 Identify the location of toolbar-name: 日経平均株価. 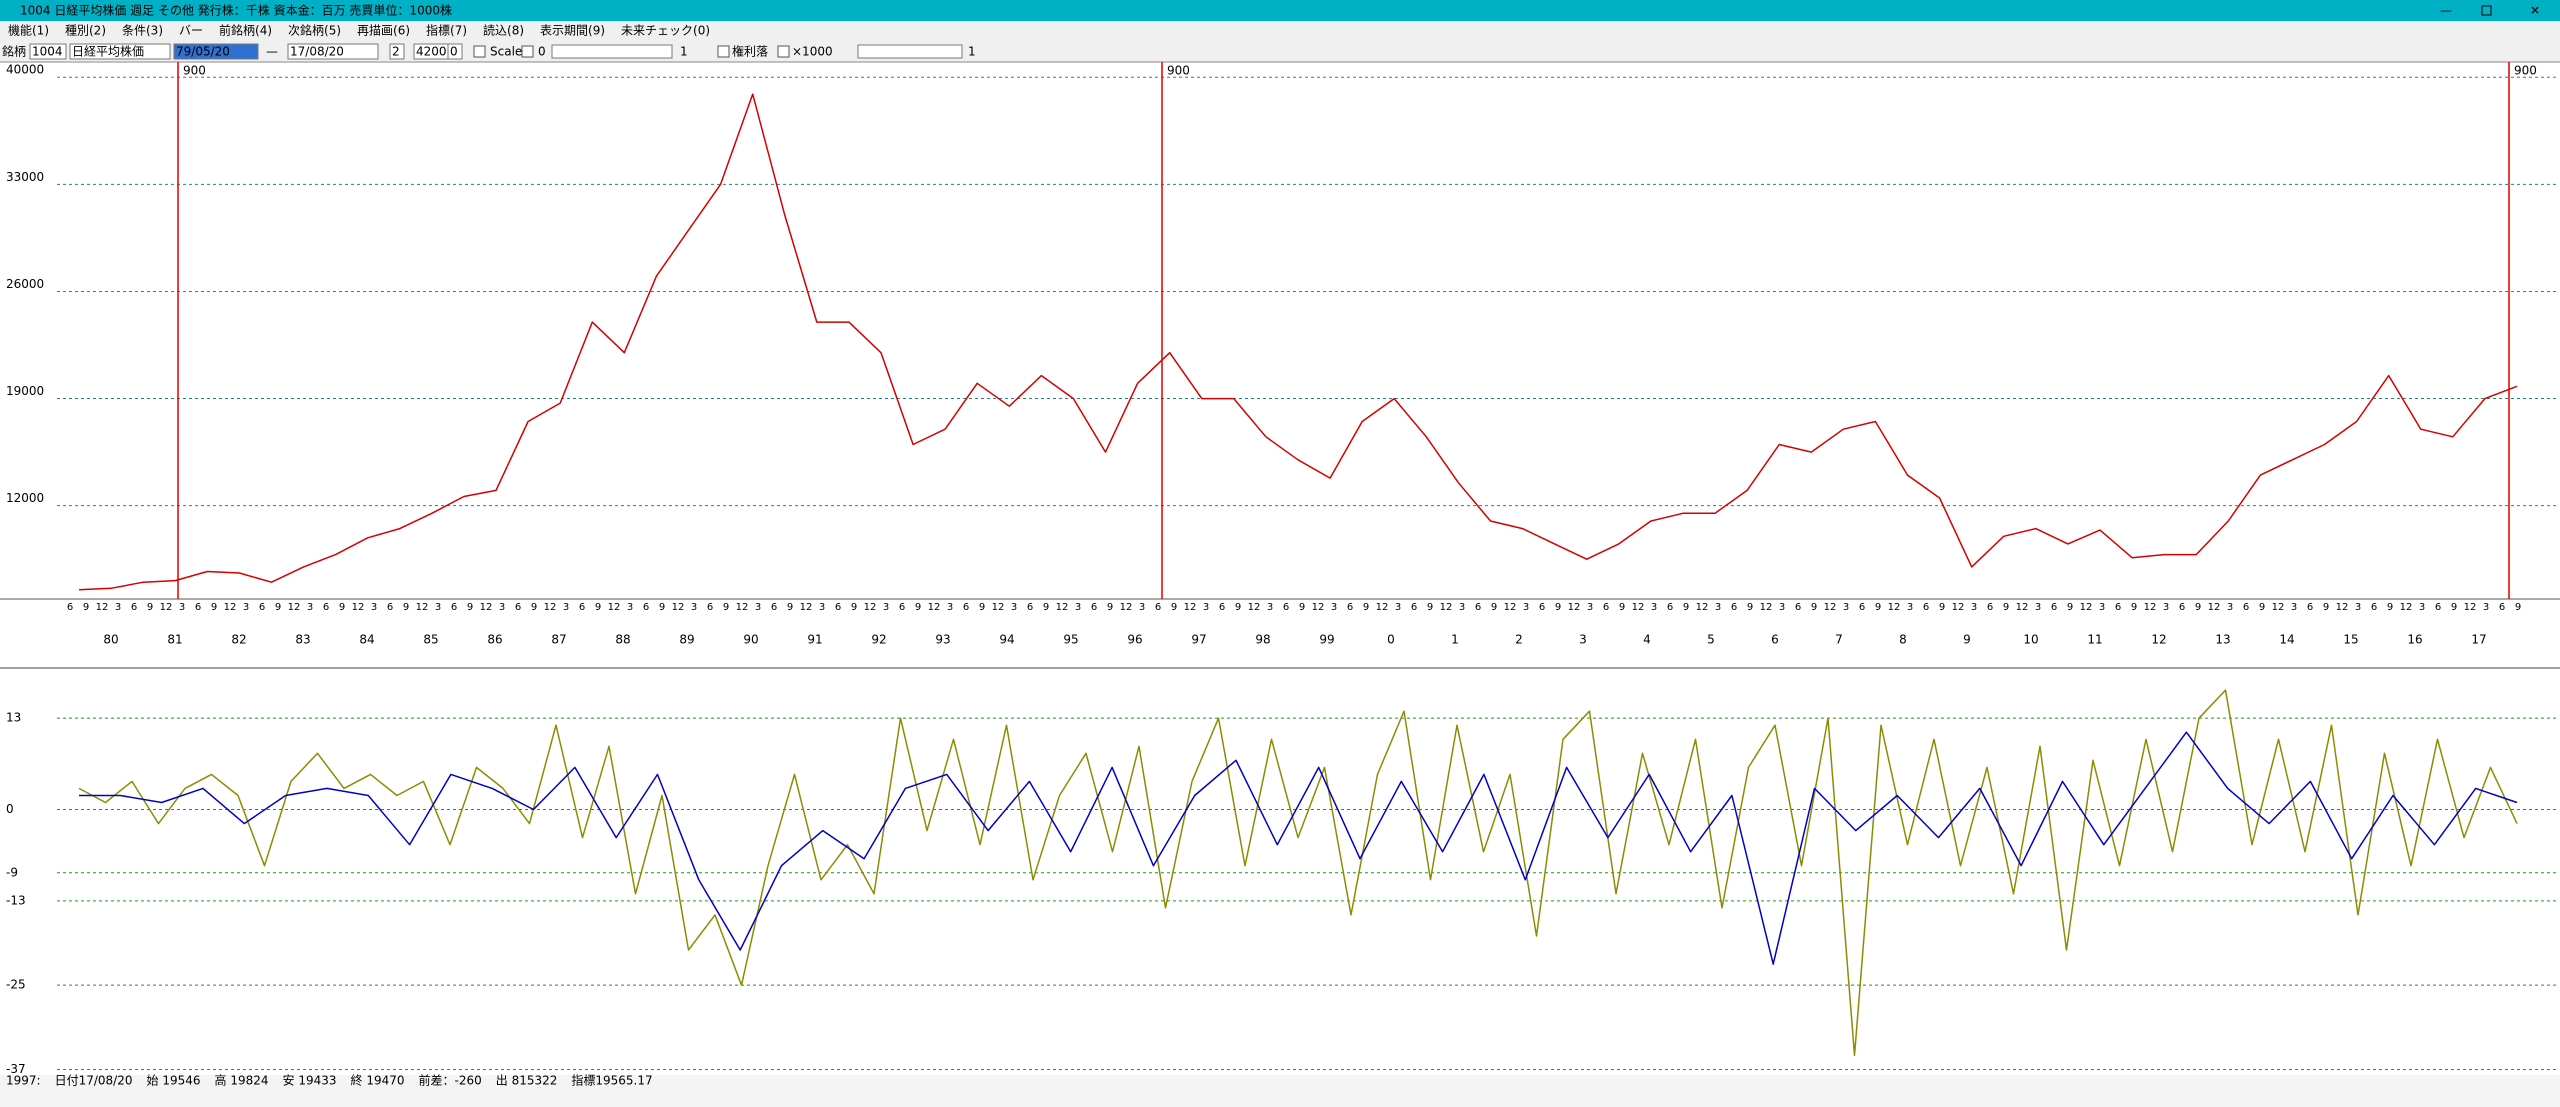
(108, 51).